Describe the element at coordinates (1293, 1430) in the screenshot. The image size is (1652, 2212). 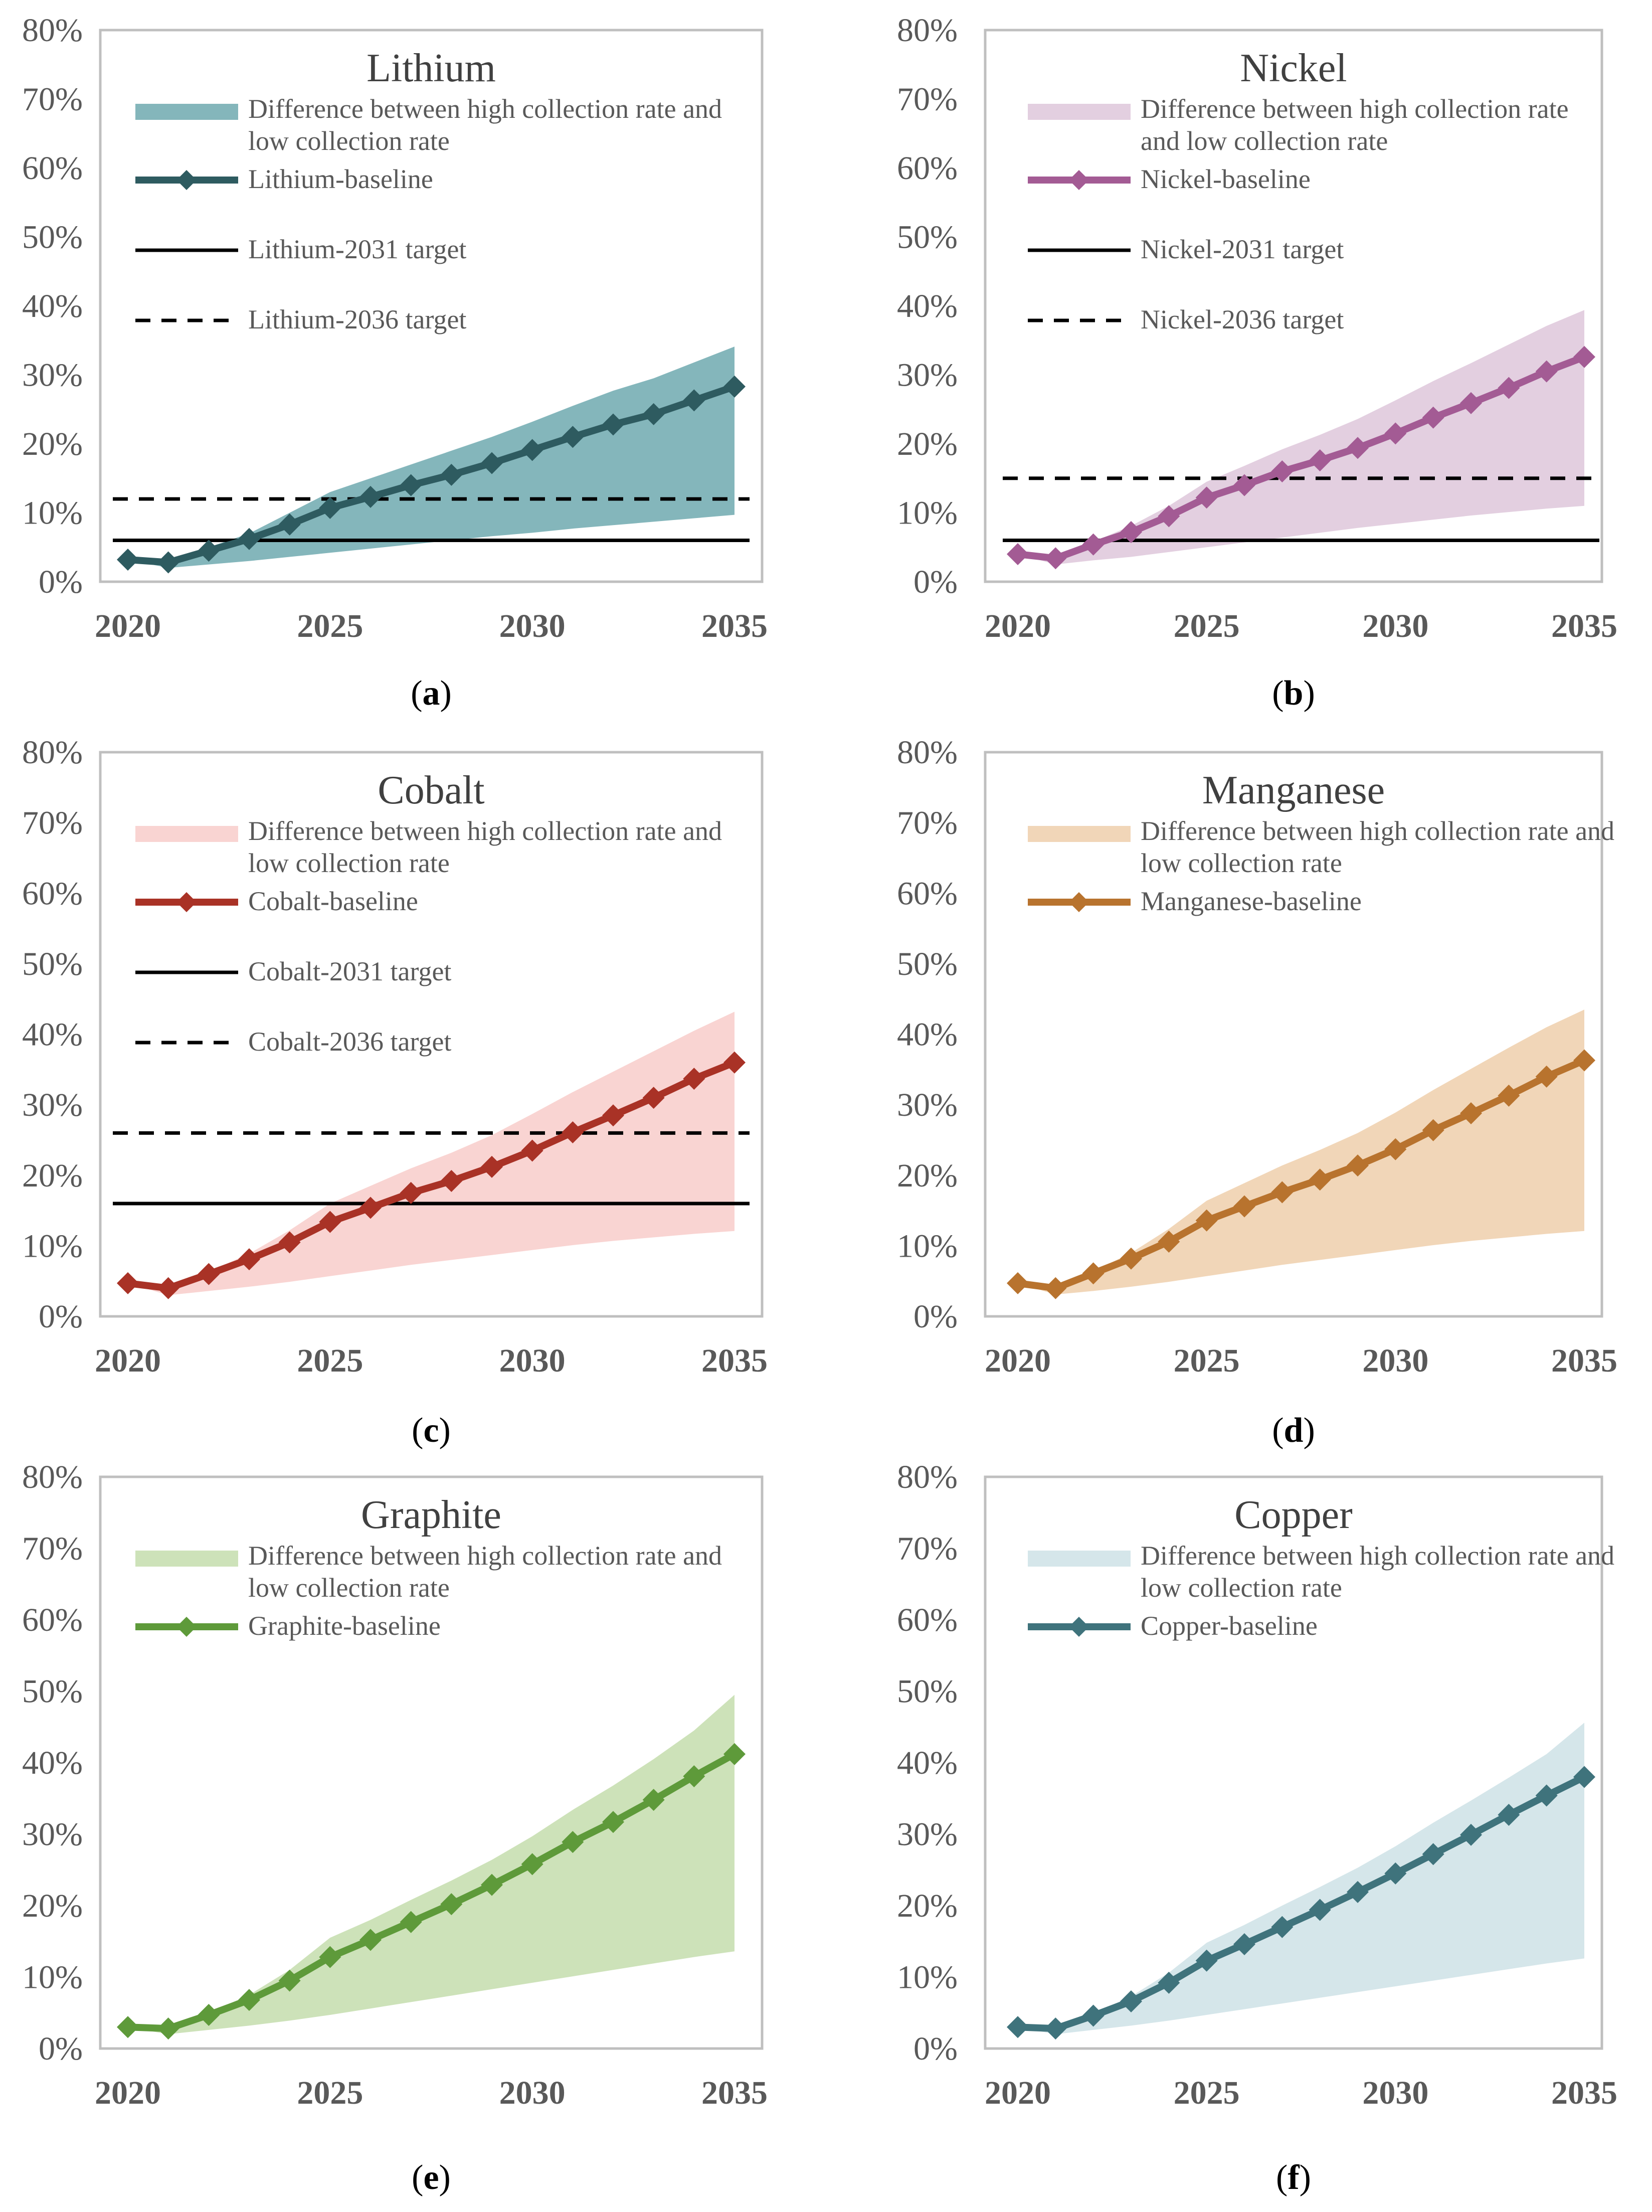
I see `panel-caption: (d)` at that location.